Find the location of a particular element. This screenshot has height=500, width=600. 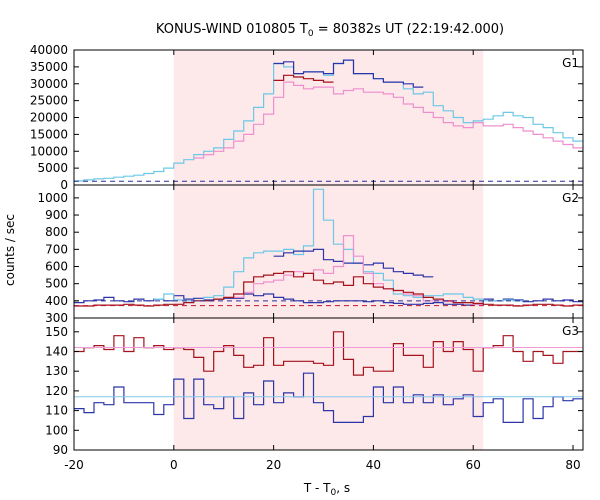

x-tick-label: 80 is located at coordinates (572, 465).